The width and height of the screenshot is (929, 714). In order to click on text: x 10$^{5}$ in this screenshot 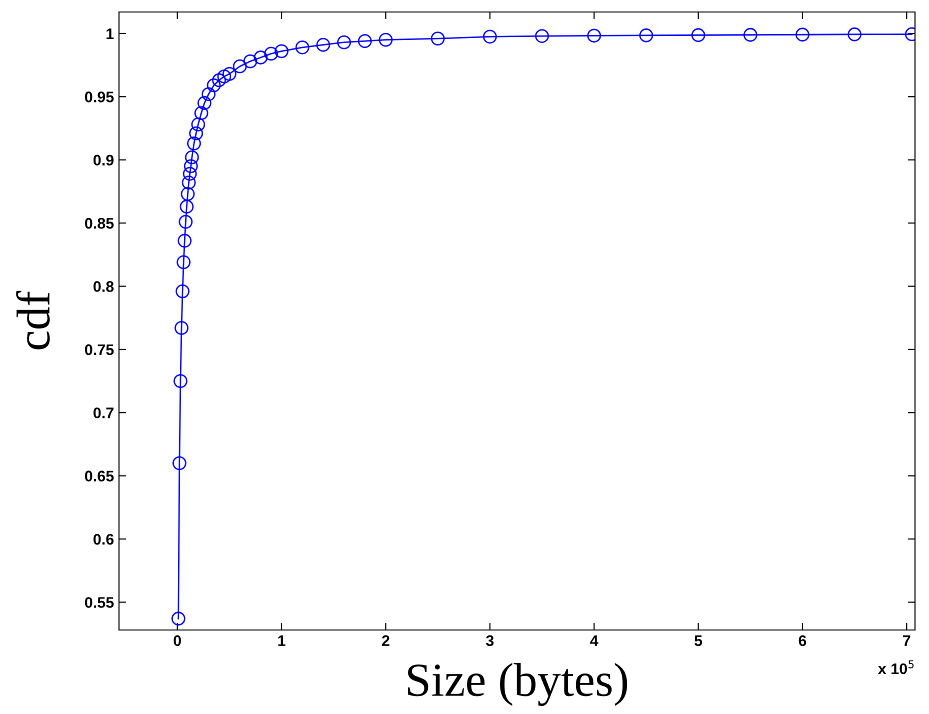, I will do `click(896, 667)`.